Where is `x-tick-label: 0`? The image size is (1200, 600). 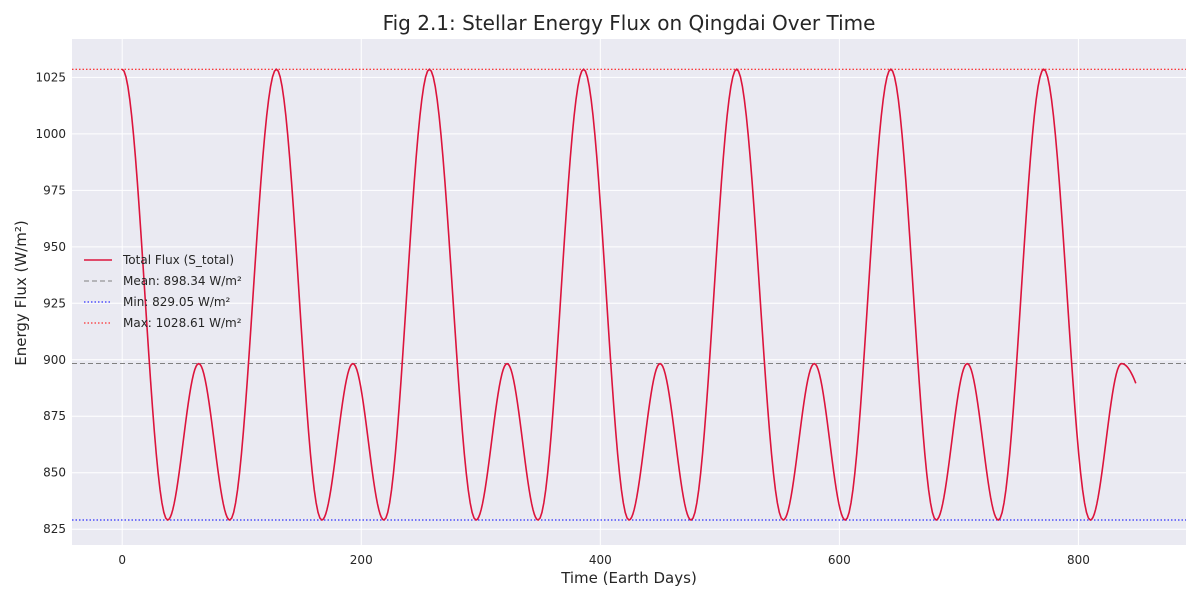 x-tick-label: 0 is located at coordinates (122, 560).